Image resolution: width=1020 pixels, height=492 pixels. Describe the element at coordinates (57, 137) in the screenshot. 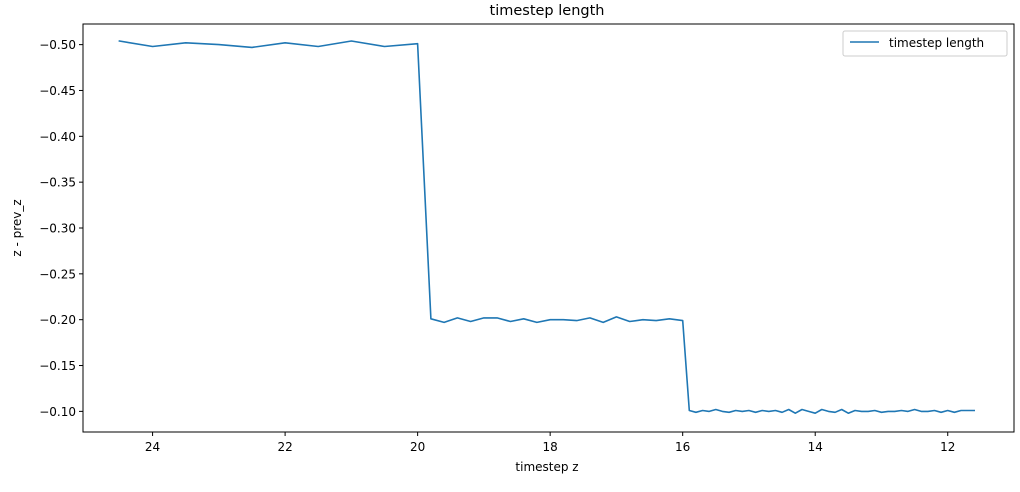

I see `y-tick-label: −0.40` at that location.